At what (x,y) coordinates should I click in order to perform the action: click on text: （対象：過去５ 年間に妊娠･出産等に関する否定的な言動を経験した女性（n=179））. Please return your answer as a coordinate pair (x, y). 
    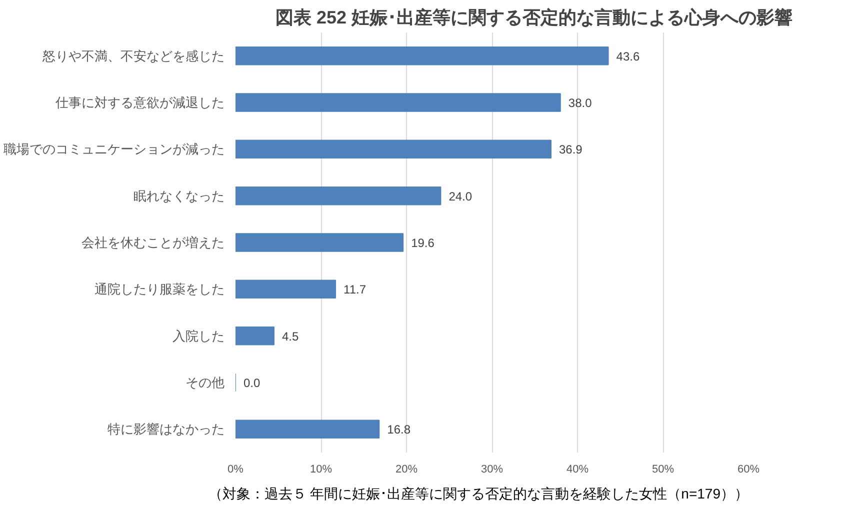
    Looking at the image, I should click on (478, 494).